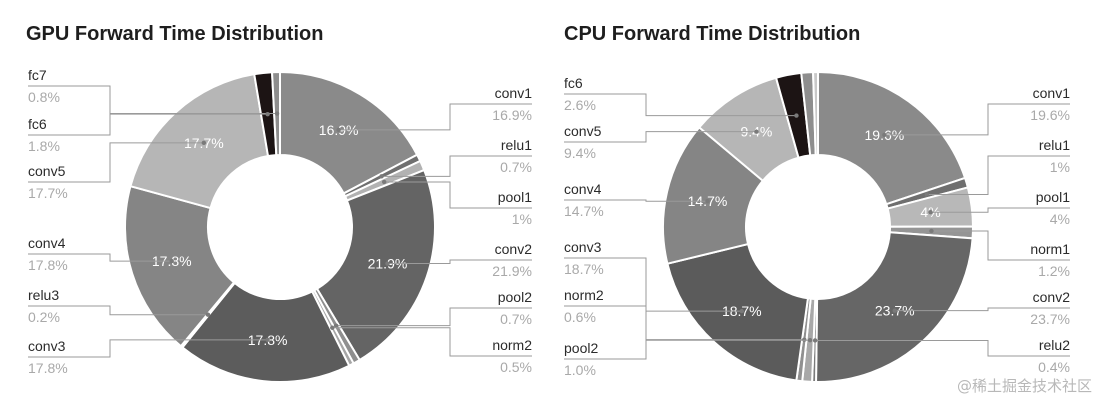 This screenshot has width=1100, height=406. I want to click on cpu-leader-norm2, so click(684, 323).